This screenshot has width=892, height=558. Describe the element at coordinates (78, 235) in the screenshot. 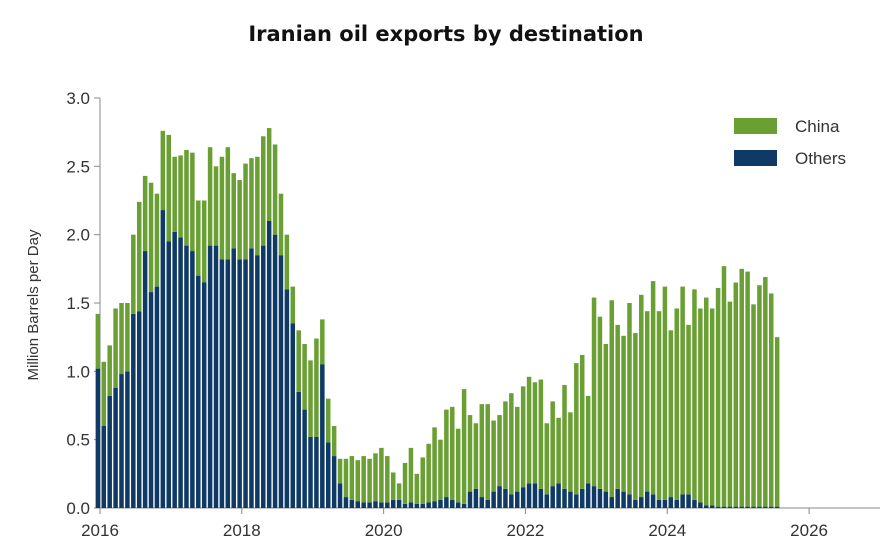

I see `y-tick-label: 2.0` at that location.